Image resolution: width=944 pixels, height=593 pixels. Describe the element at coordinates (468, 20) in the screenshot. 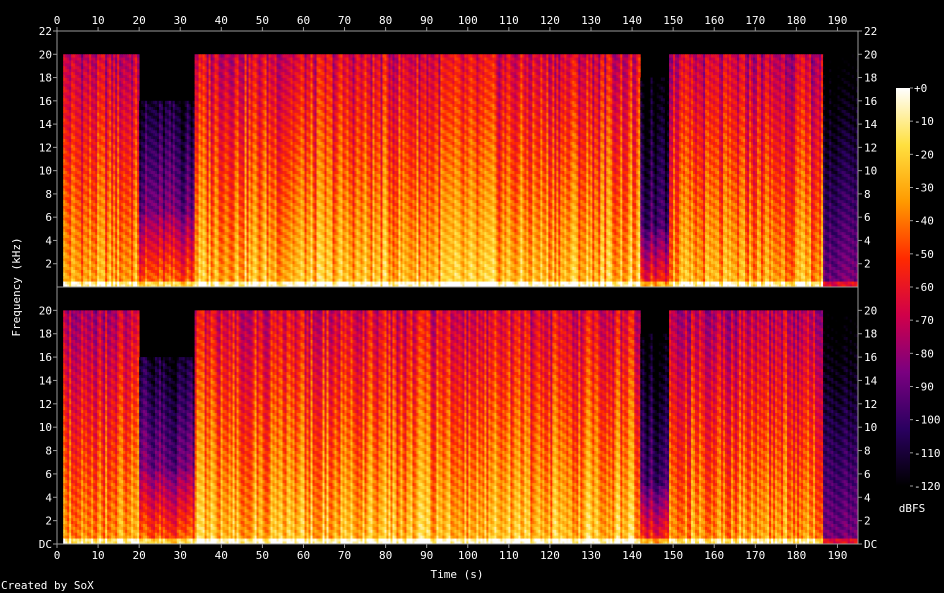

I see `x-tick-label: 100` at that location.